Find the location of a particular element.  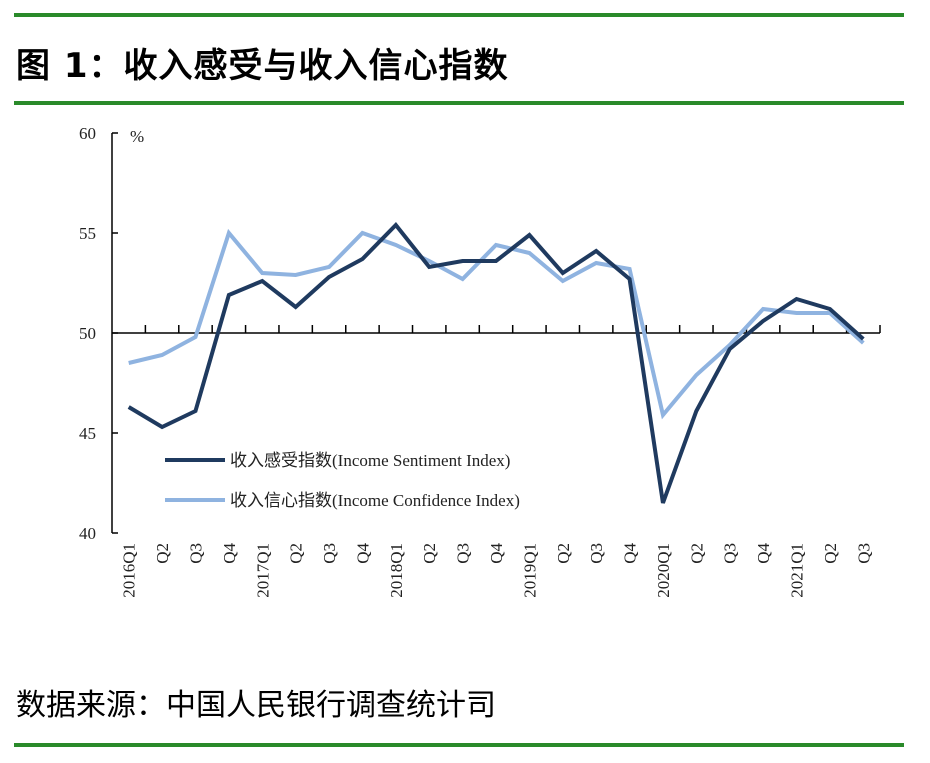

y-tick-label: 60 is located at coordinates (87, 133).